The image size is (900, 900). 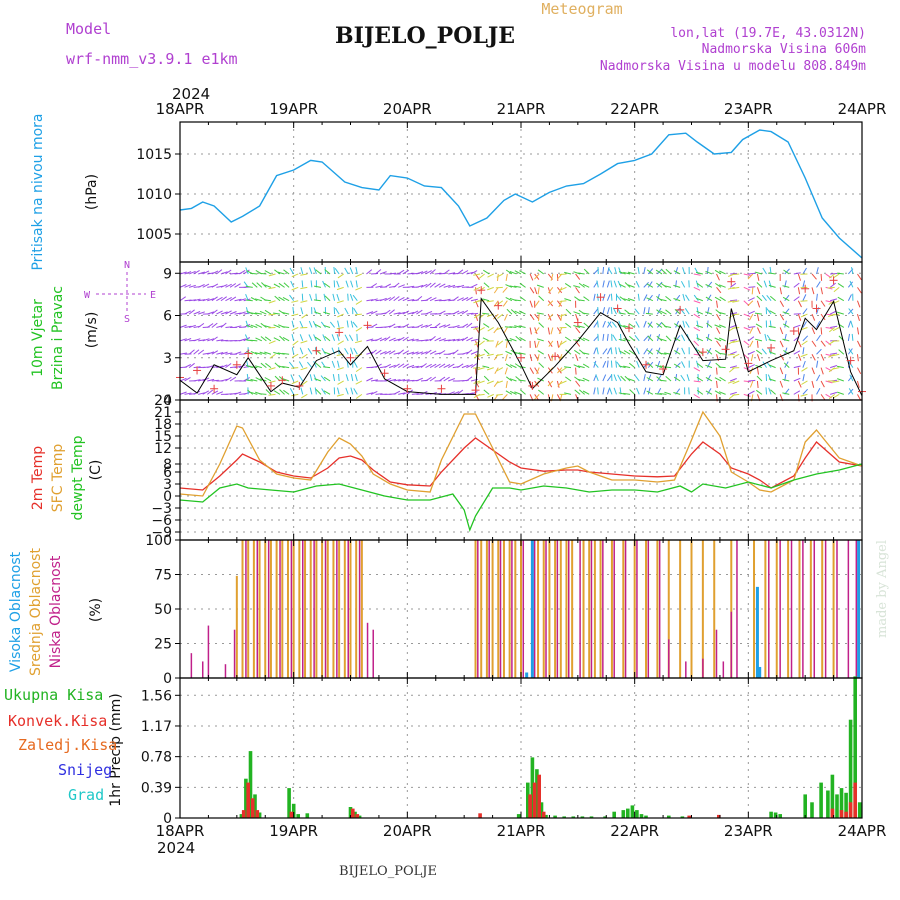 I want to click on y-tick-label: 3, so click(x=167, y=485).